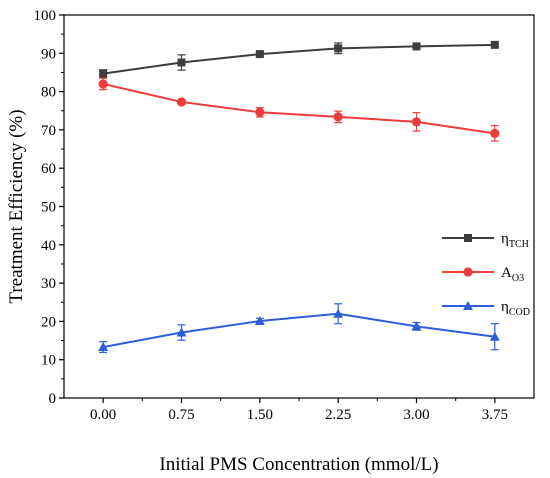 The image size is (550, 478). What do you see at coordinates (48, 246) in the screenshot?
I see `y-tick-label: 40` at bounding box center [48, 246].